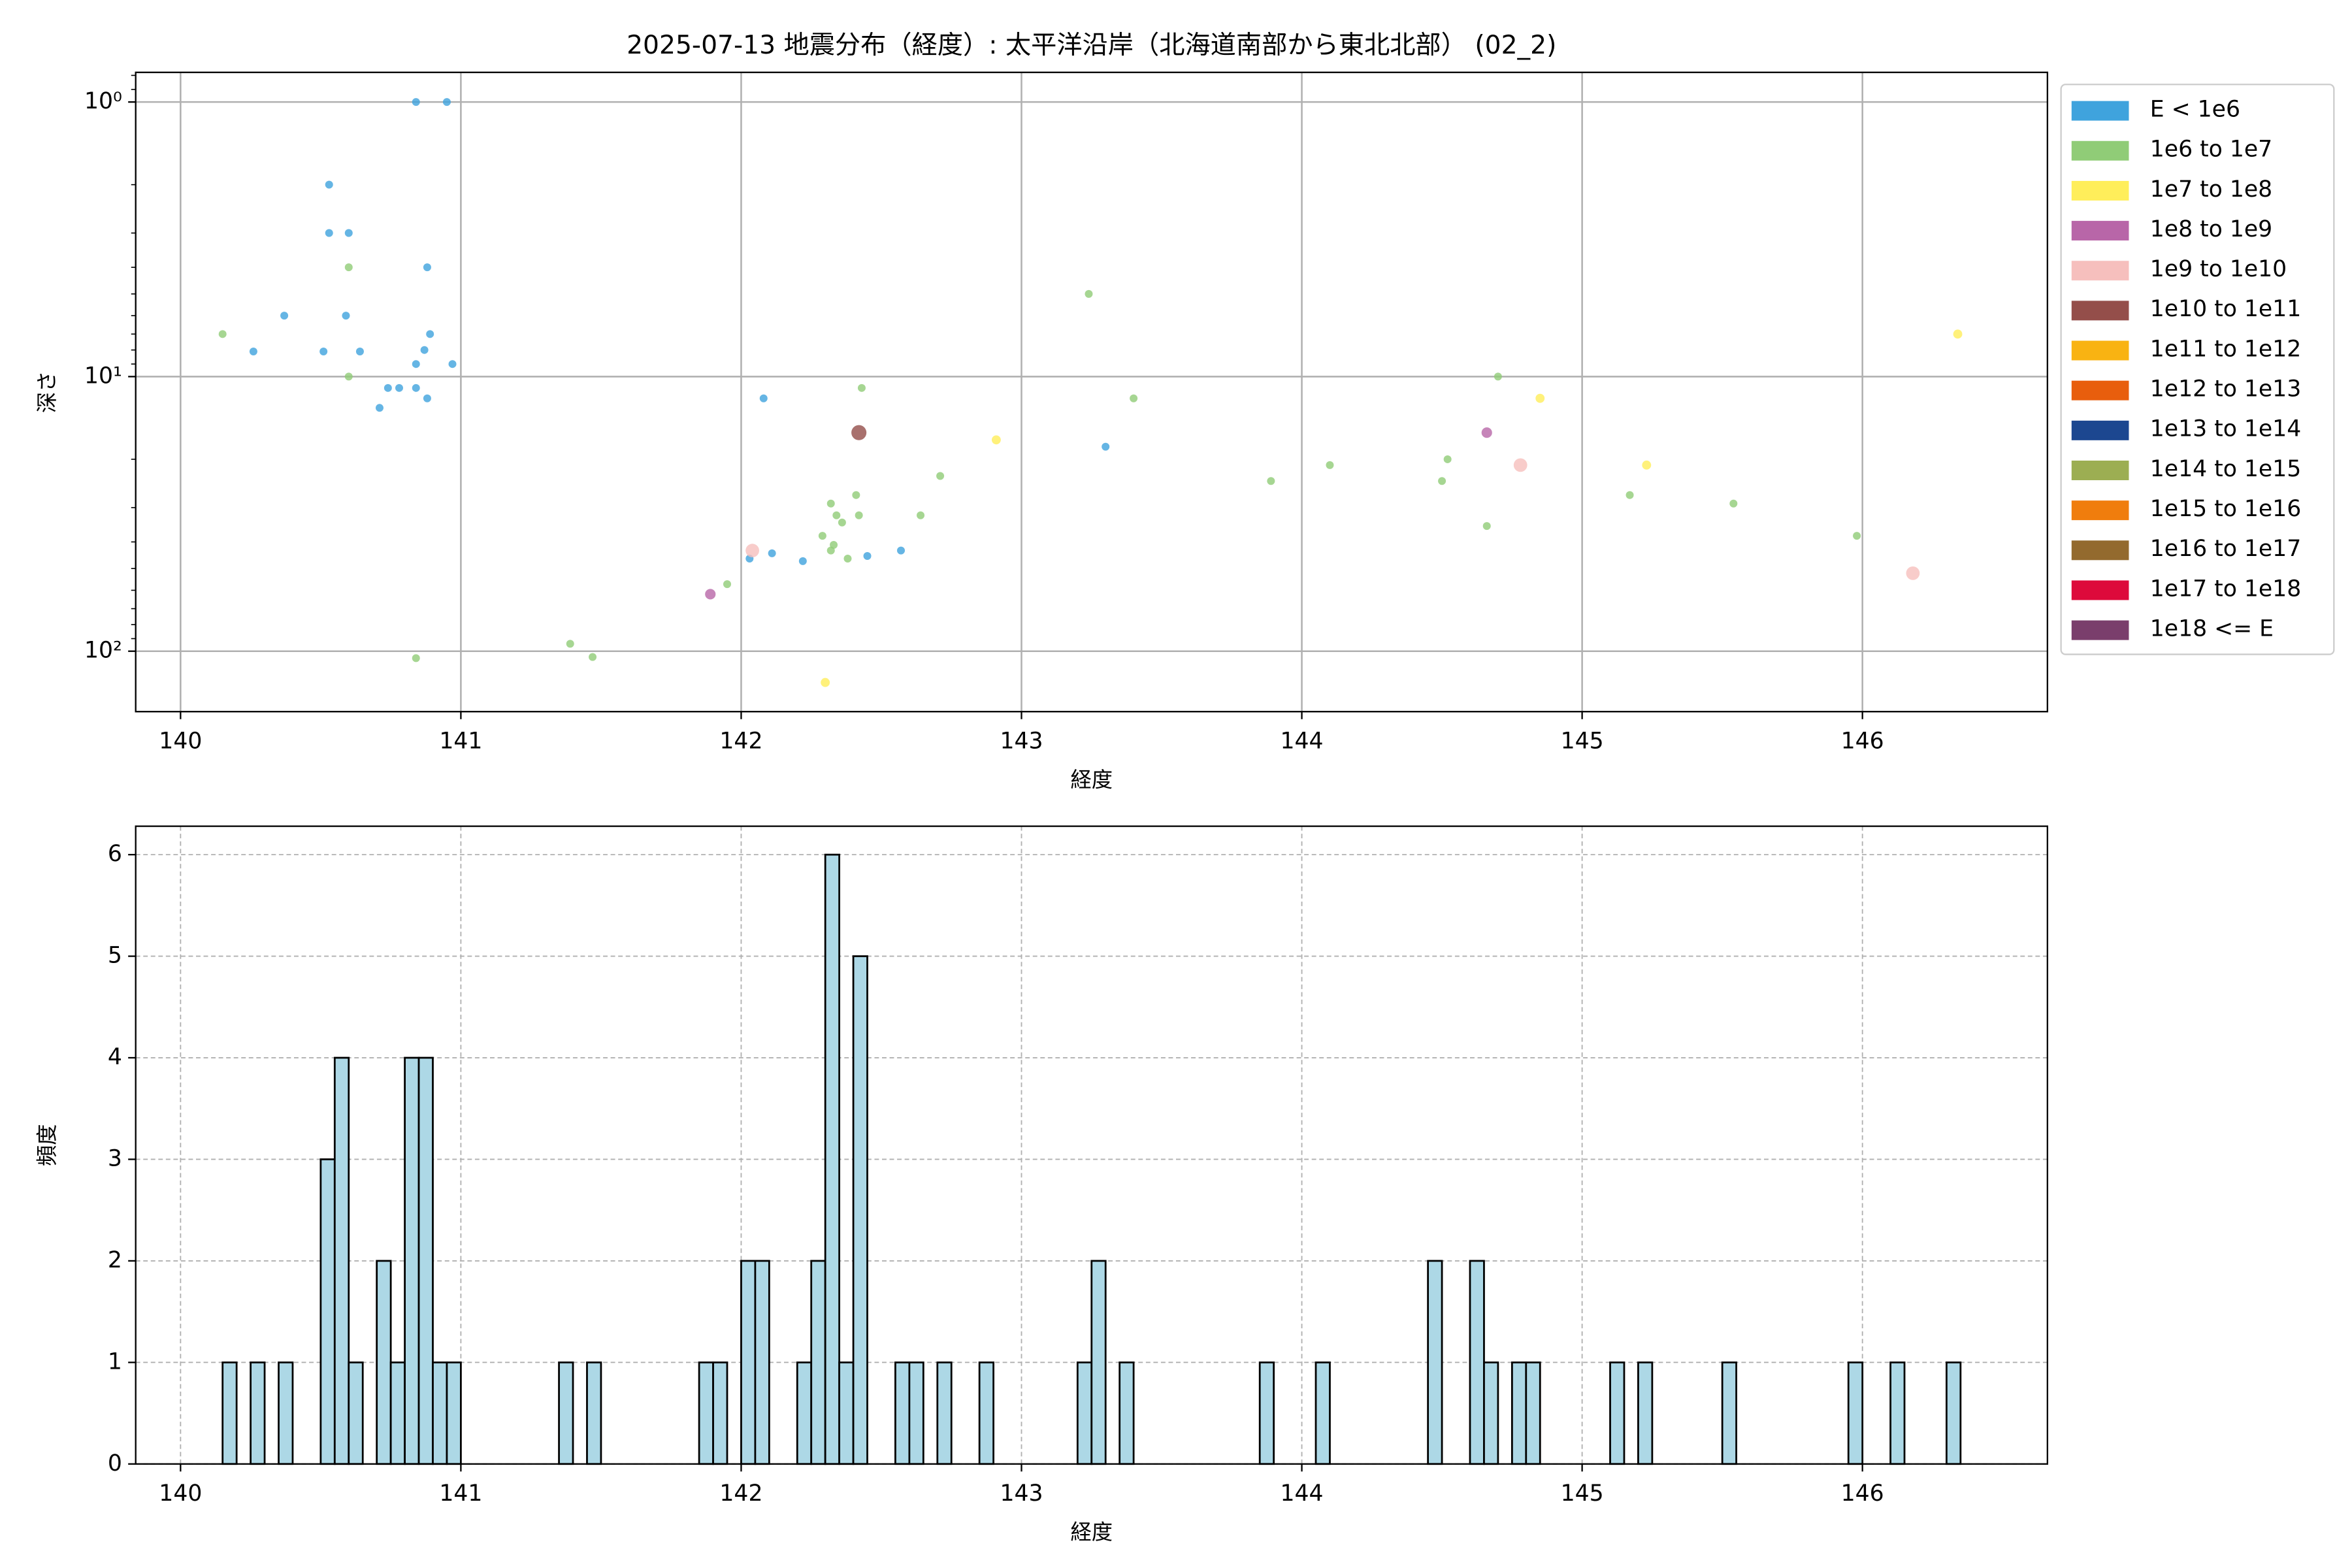 The image size is (2352, 1568). I want to click on legend-label: 1e12 to 1e13, so click(2225, 389).